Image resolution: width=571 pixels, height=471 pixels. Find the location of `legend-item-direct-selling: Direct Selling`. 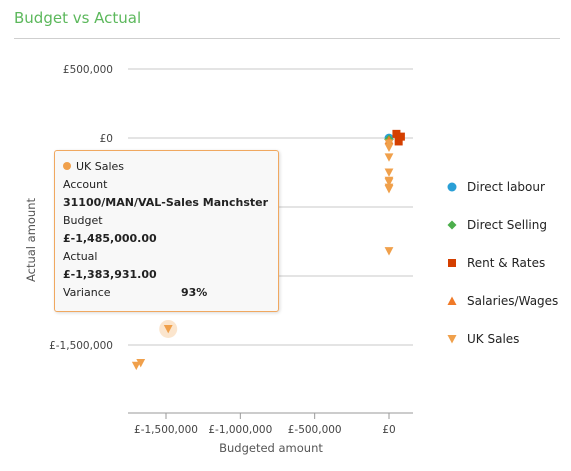

legend-item-direct-selling: Direct Selling is located at coordinates (501, 225).